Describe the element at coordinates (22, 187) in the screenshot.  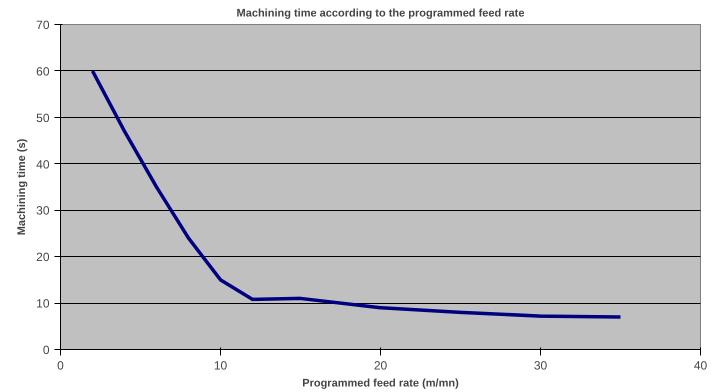
I see `y-axis-title: Machining time (s)` at that location.